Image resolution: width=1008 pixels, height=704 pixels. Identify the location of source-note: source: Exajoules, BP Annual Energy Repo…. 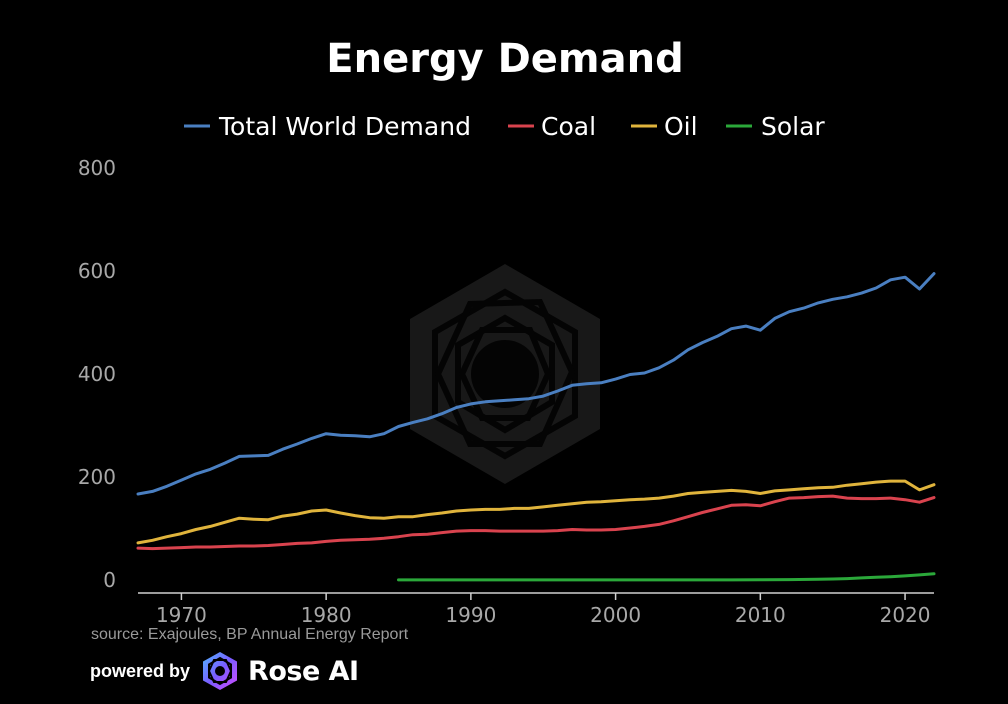
(250, 634).